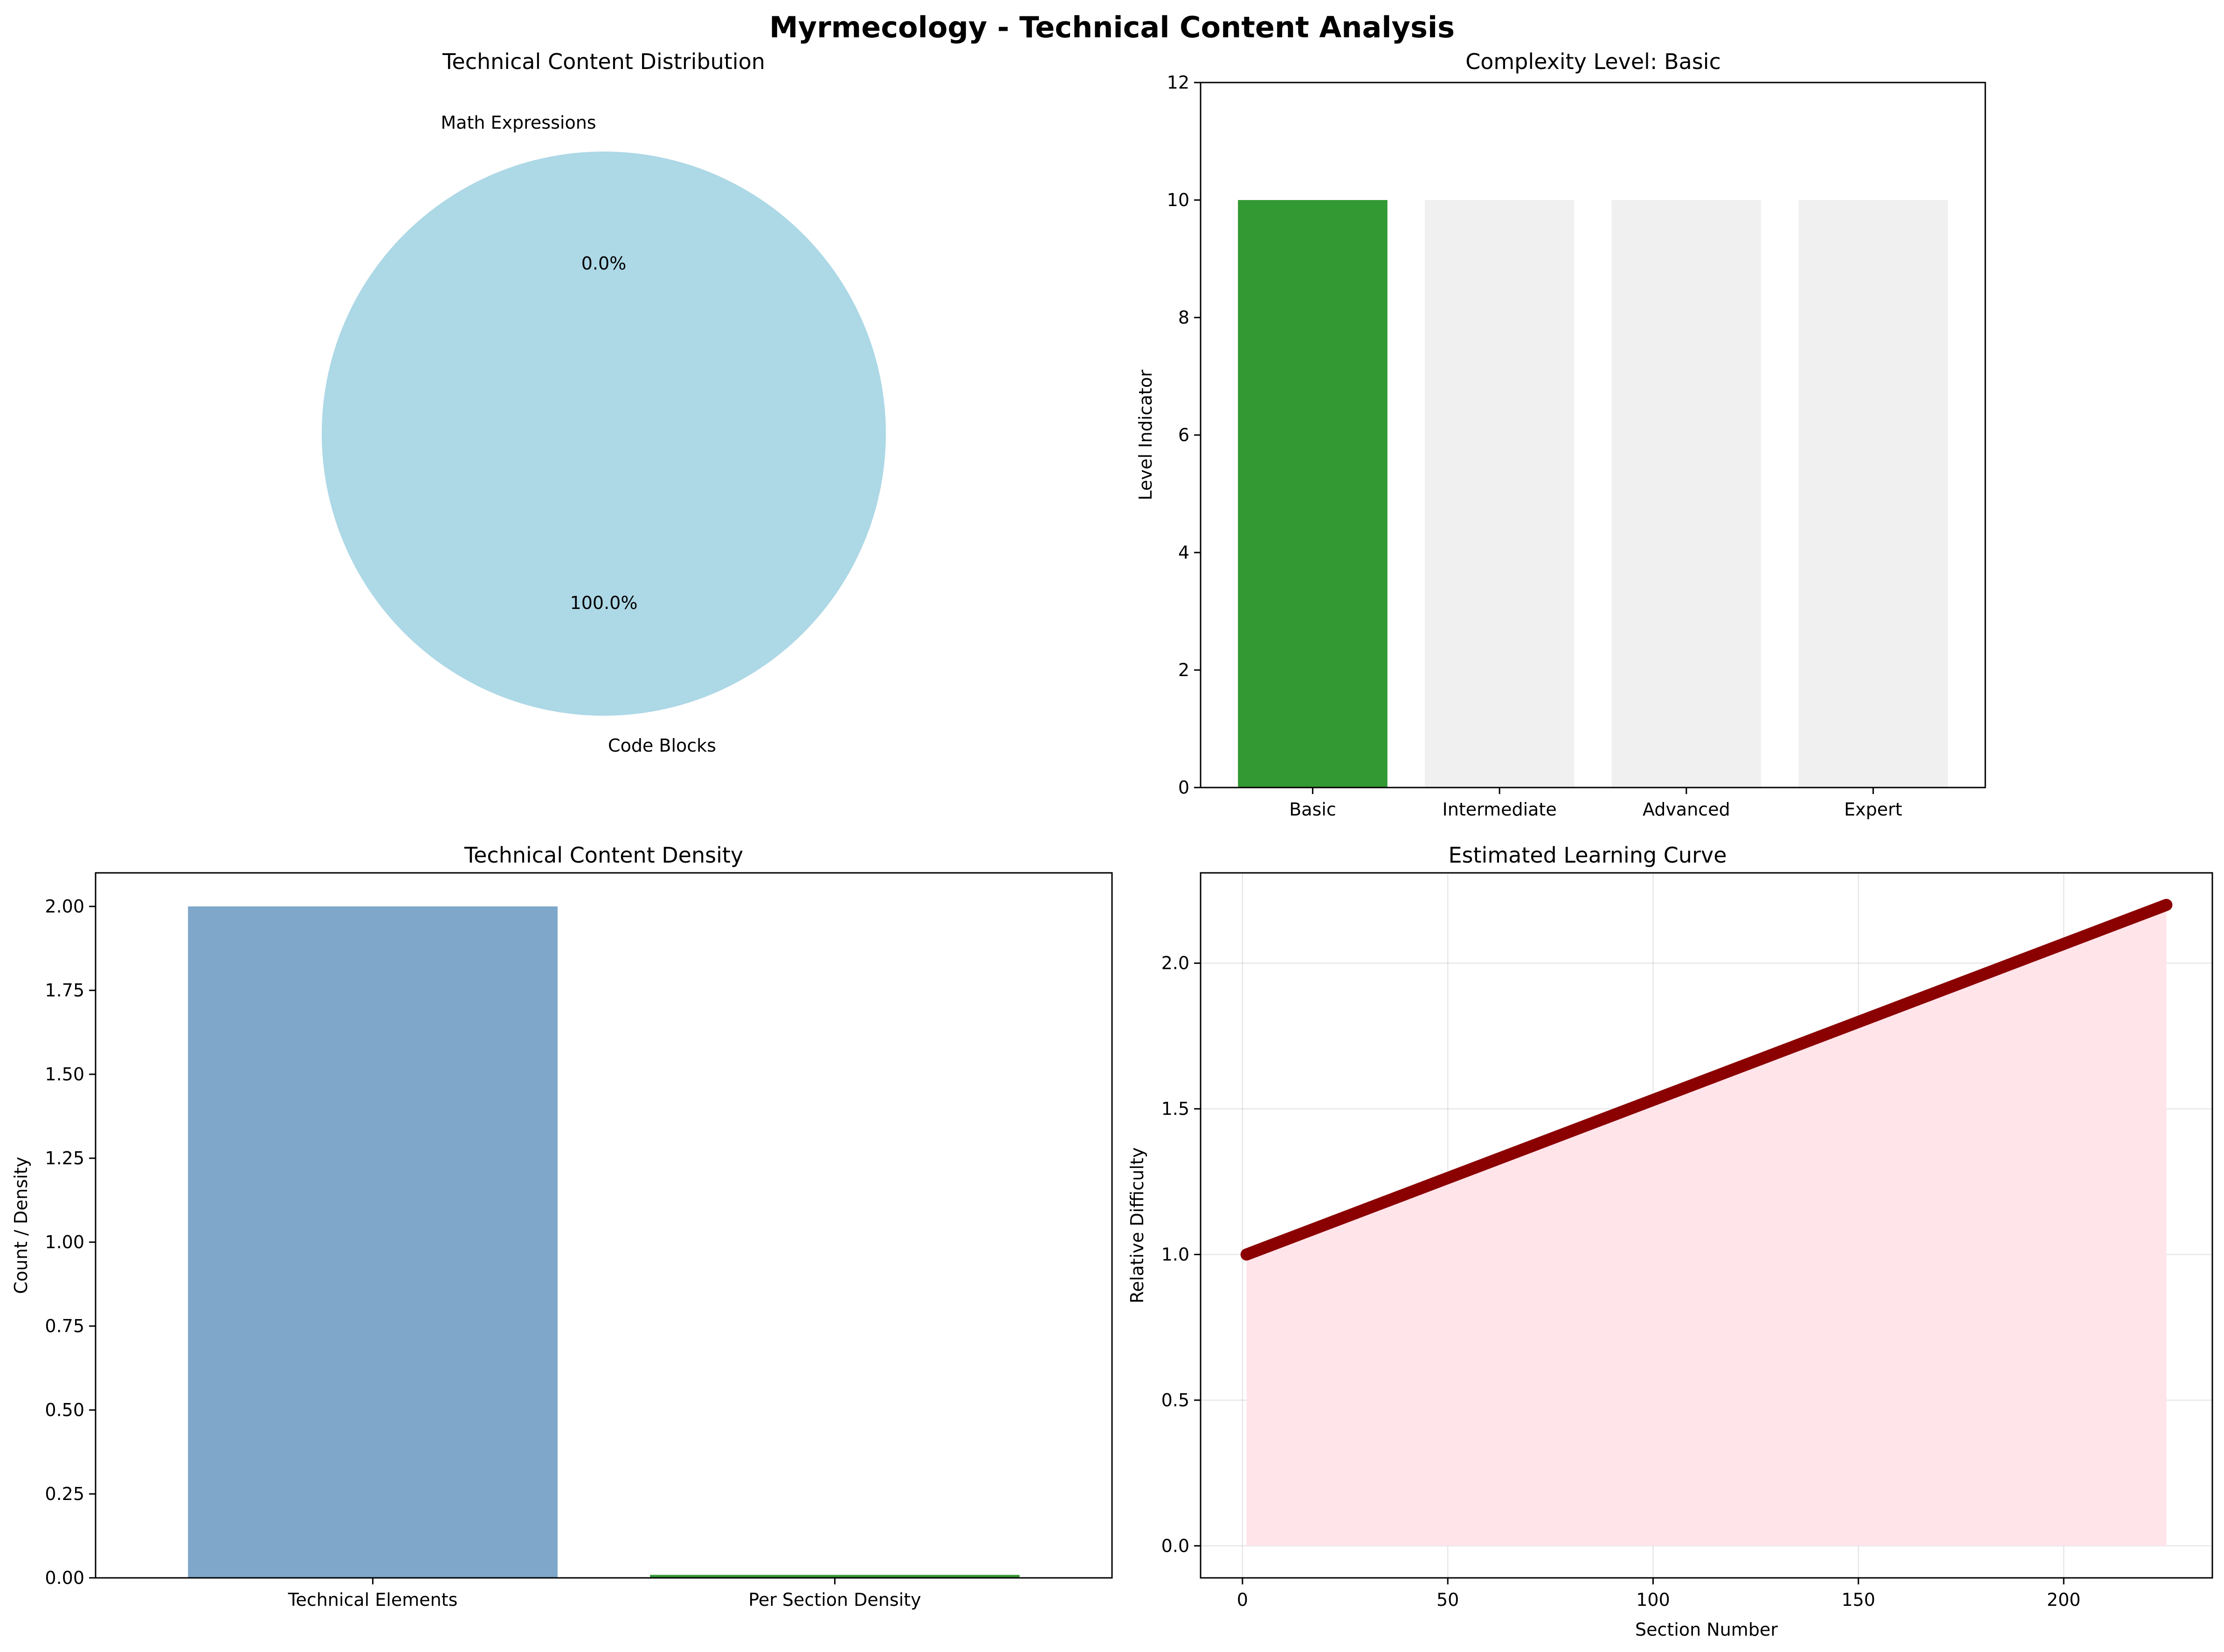 The width and height of the screenshot is (2224, 1652). Describe the element at coordinates (21, 1225) in the screenshot. I see `density-y-axis-label: Count / Density` at that location.